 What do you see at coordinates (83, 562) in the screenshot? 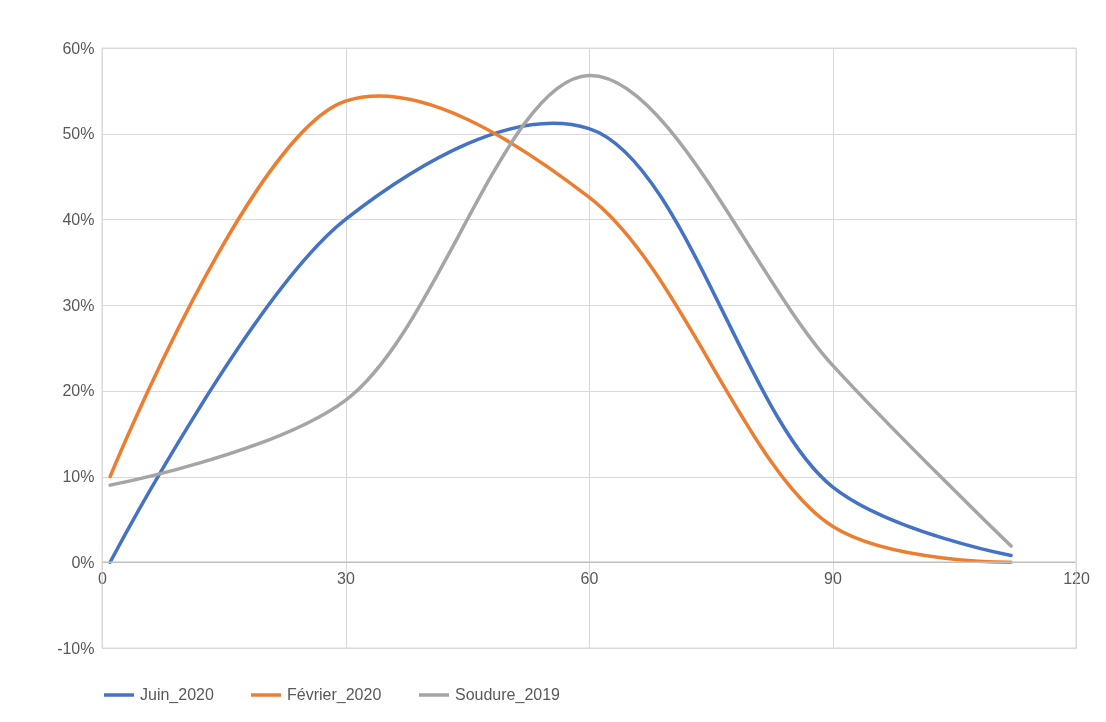
I see `y-tick-label: 0%` at bounding box center [83, 562].